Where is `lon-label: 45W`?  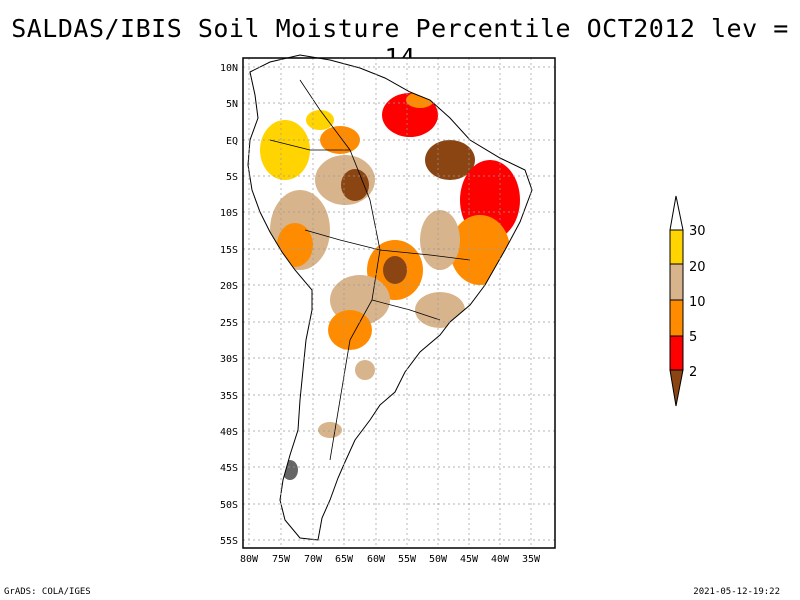 lon-label: 45W is located at coordinates (469, 559).